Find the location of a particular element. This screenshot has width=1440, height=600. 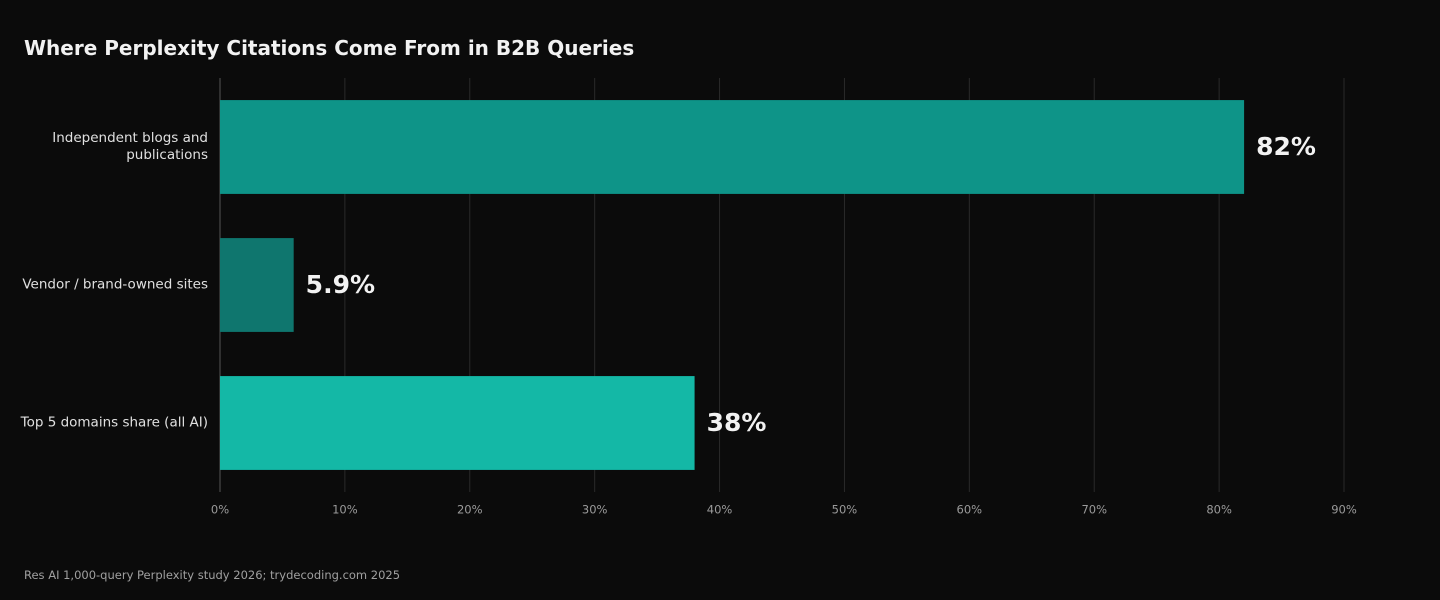

y-tick-label: Vendor / brand-owned sites is located at coordinates (115, 284).